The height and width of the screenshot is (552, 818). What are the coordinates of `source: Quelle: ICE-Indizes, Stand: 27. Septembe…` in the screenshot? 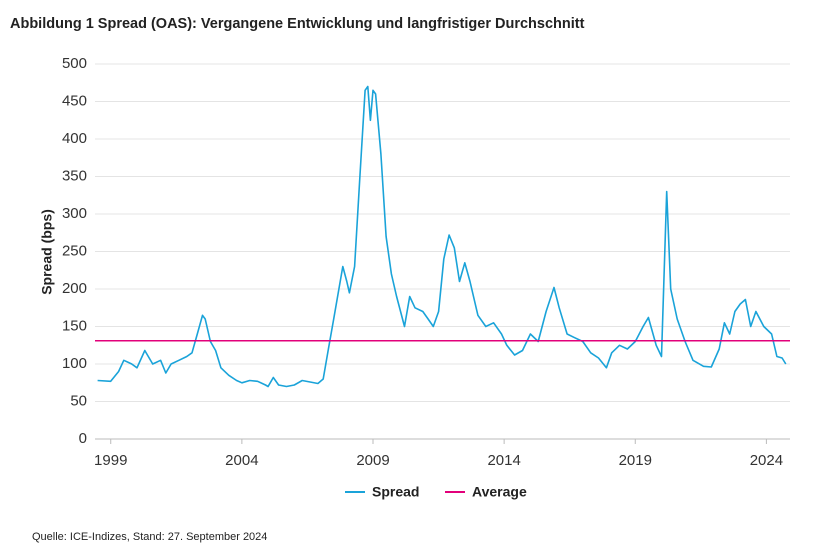 It's located at (149, 537).